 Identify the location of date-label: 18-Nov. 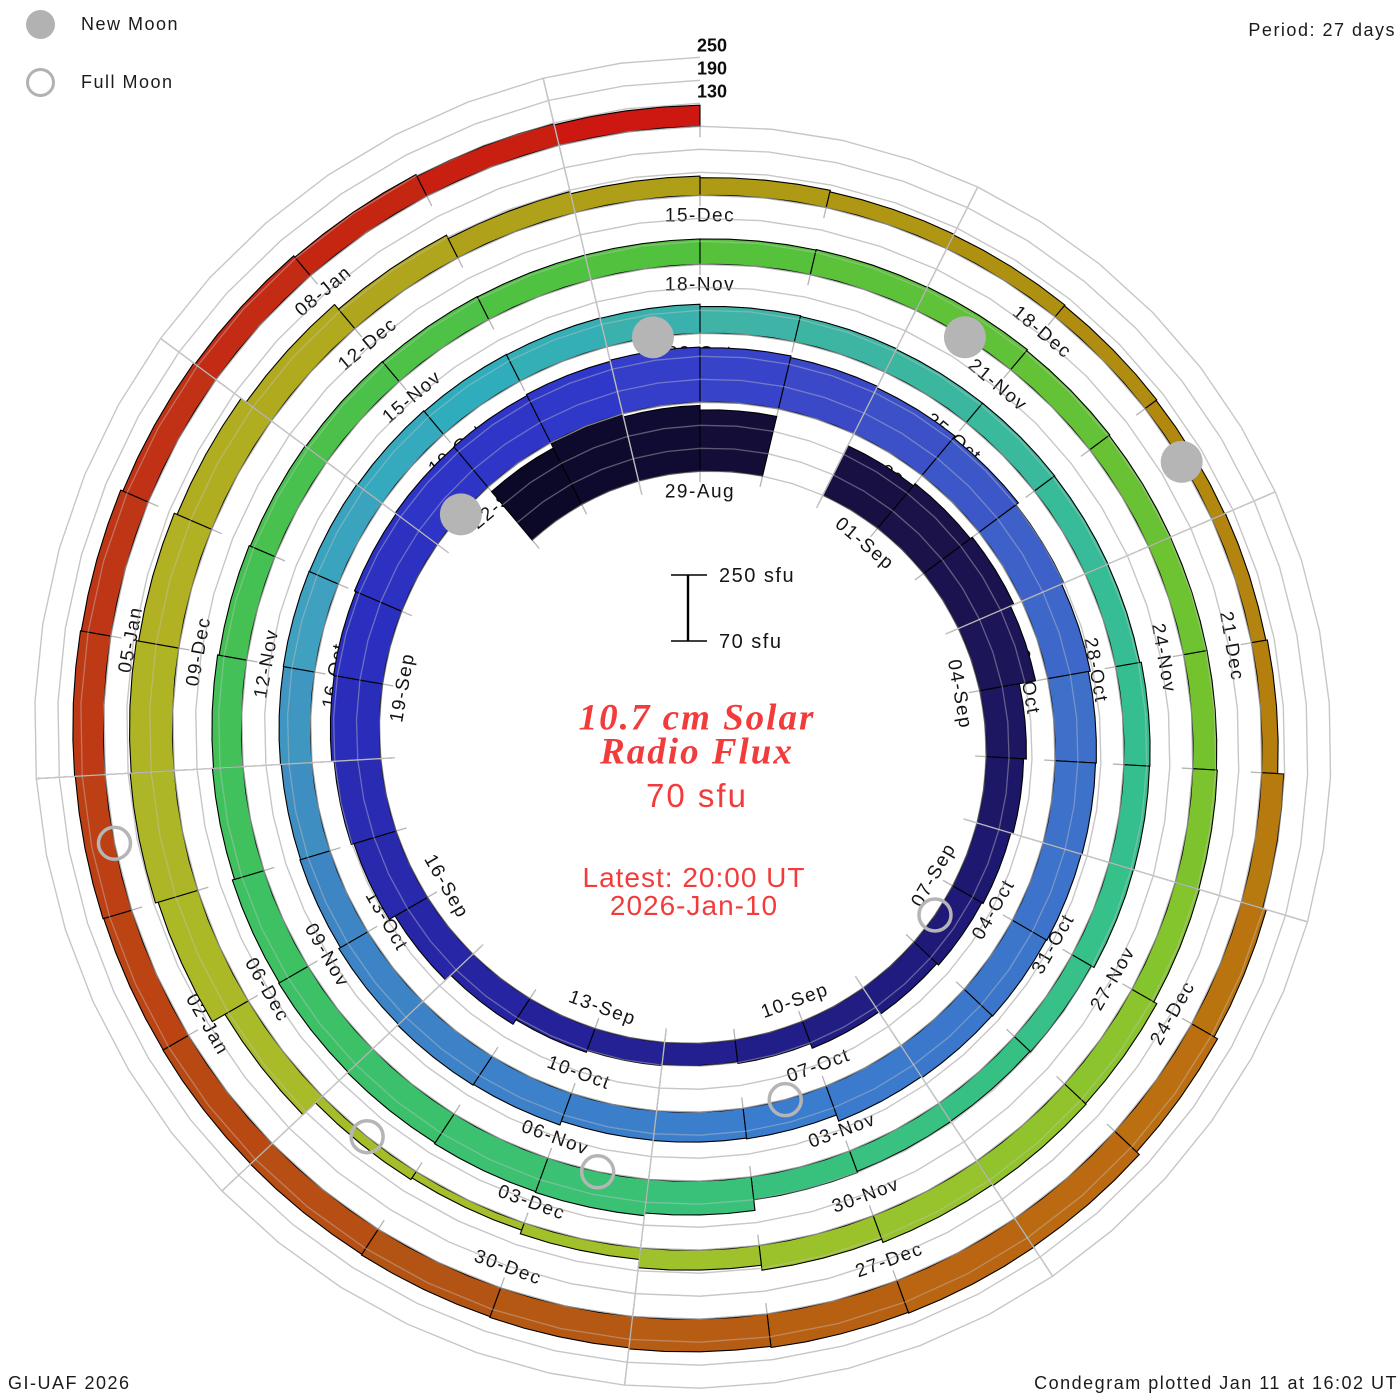
(700, 284).